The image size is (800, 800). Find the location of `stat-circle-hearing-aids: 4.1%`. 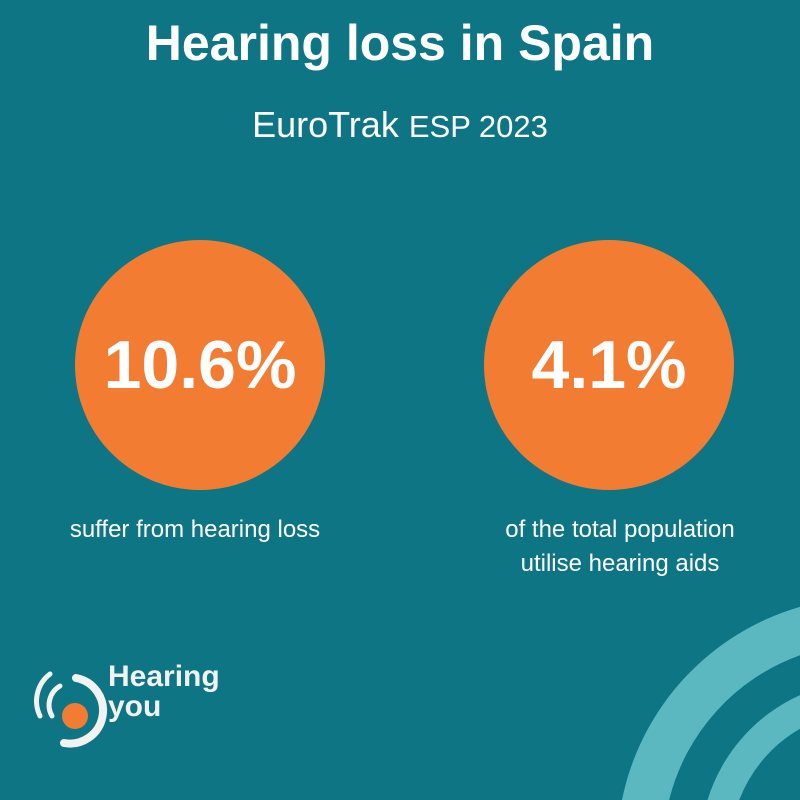

stat-circle-hearing-aids: 4.1% is located at coordinates (609, 365).